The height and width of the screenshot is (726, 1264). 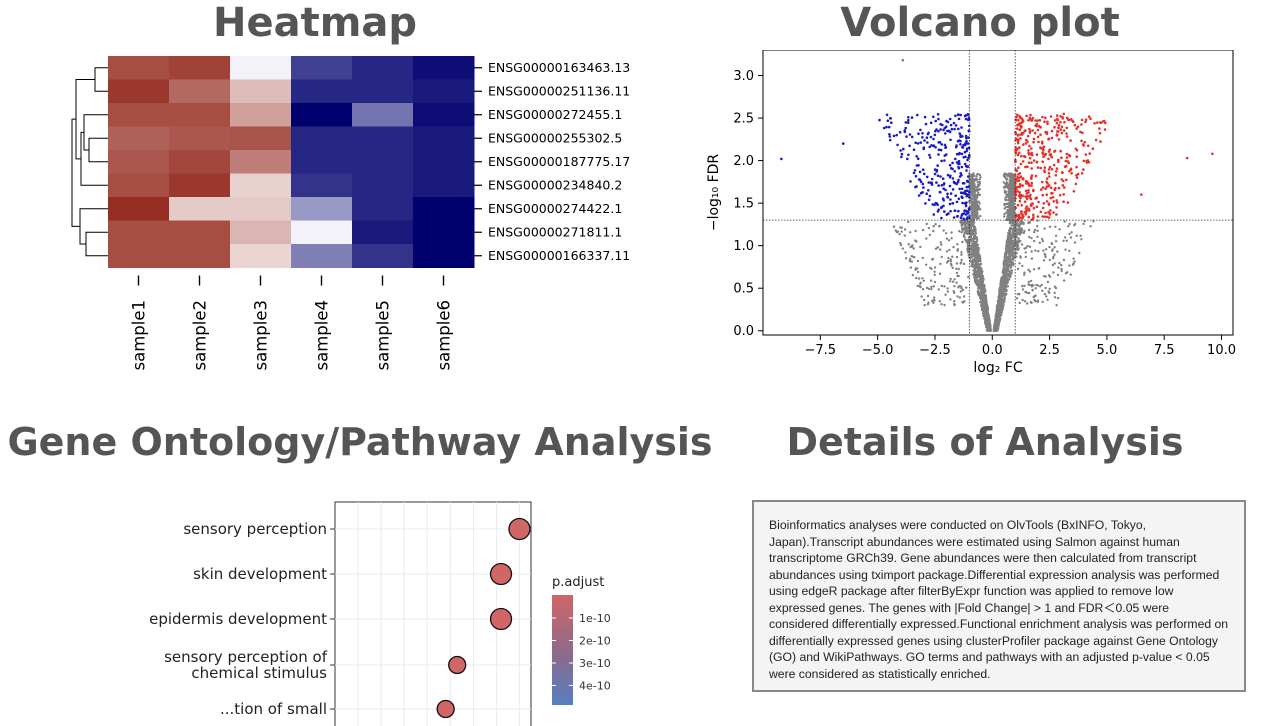 I want to click on go-category-label: ...tion of small, so click(x=273, y=709).